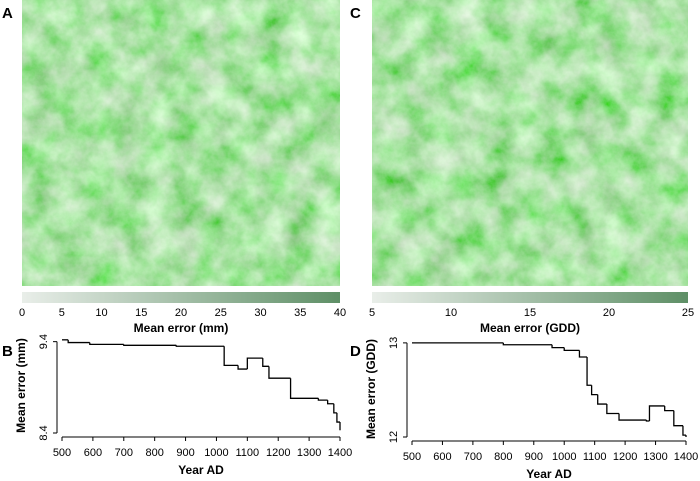 This screenshot has width=700, height=481. Describe the element at coordinates (530, 328) in the screenshot. I see `colorbar-label: Mean error (GDD)` at that location.